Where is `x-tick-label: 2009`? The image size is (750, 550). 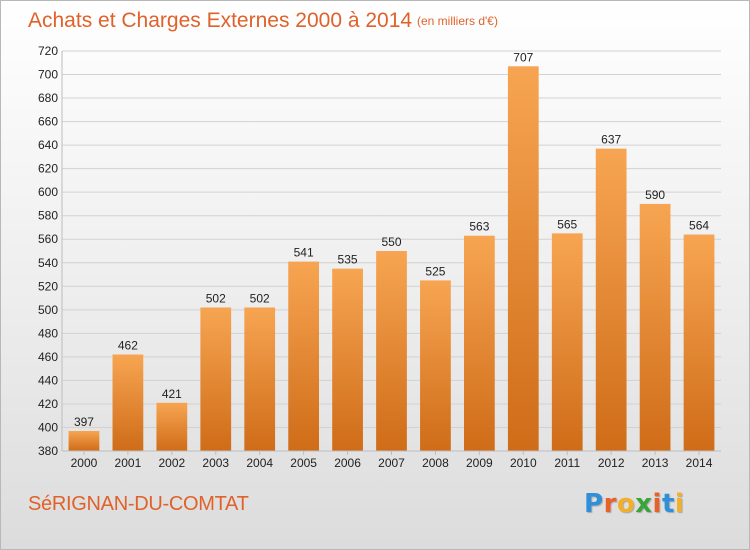
x-tick-label: 2009 is located at coordinates (479, 463).